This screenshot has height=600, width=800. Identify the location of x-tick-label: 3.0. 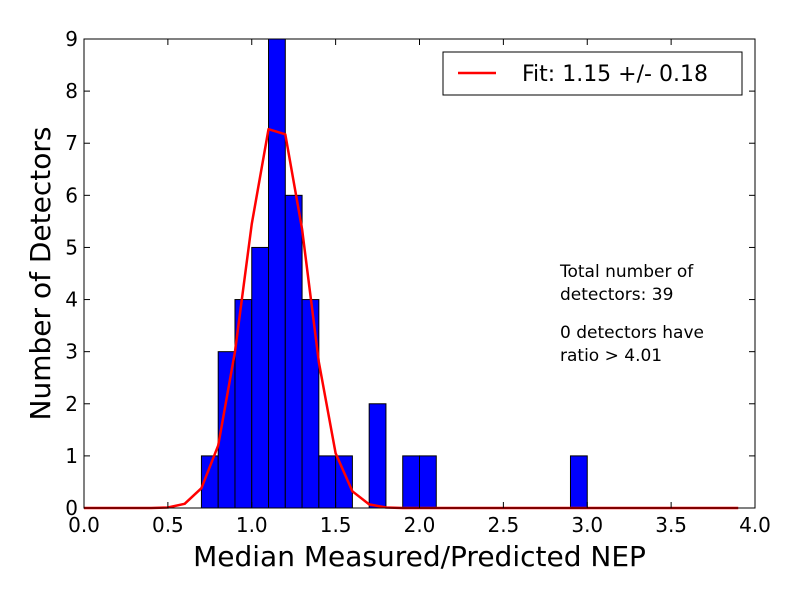
(587, 525).